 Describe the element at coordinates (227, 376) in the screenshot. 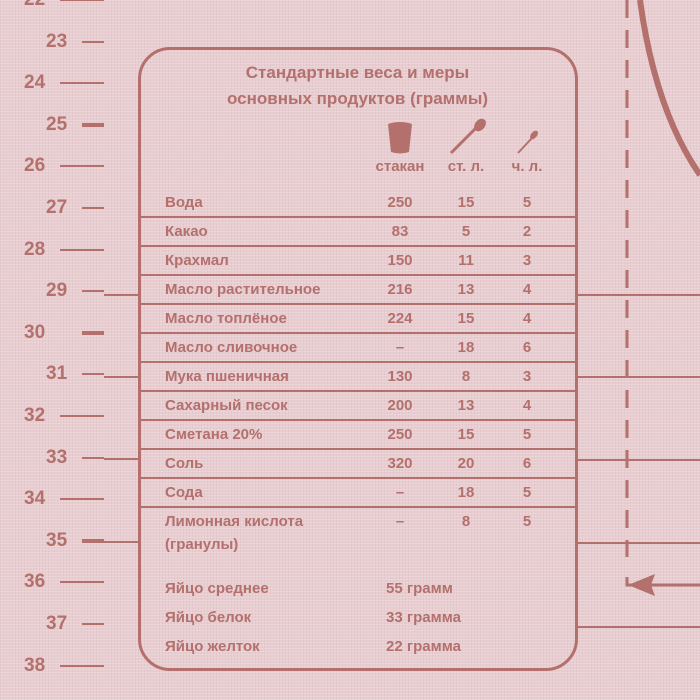

I see `product-name: Мука пшеничная` at that location.